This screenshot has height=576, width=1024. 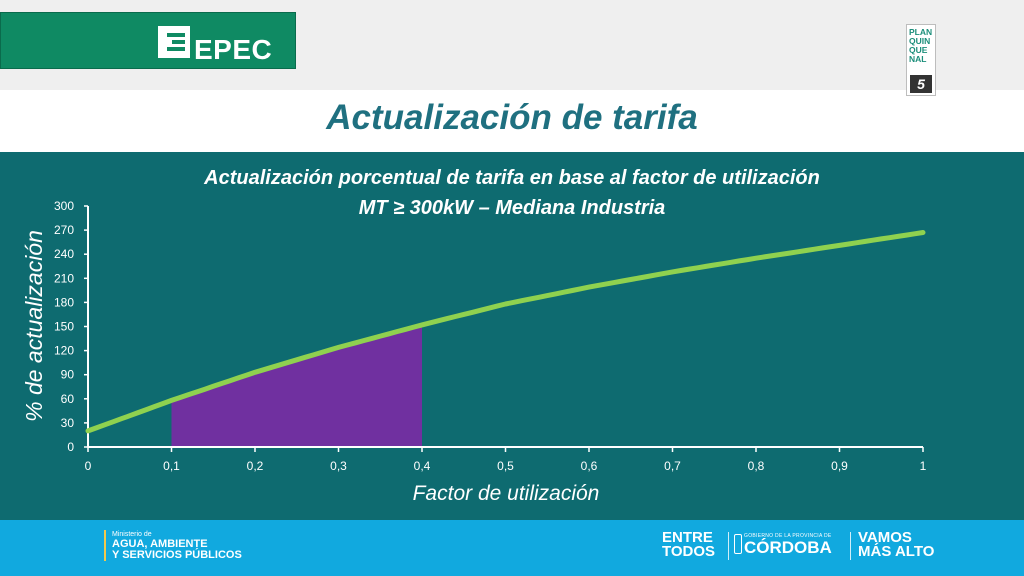 What do you see at coordinates (296, 385) in the screenshot?
I see `shaded-area` at bounding box center [296, 385].